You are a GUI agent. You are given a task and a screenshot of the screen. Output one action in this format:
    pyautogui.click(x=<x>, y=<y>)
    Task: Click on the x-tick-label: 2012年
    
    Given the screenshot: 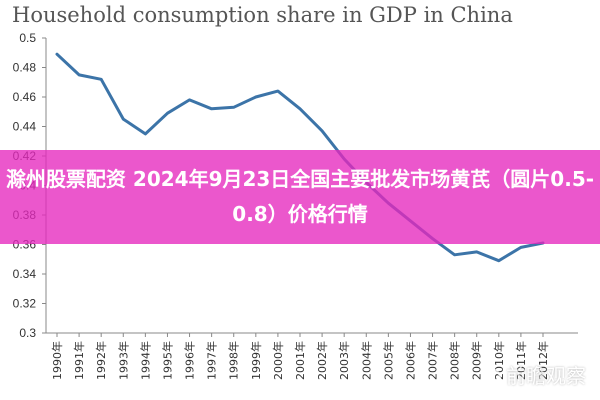 What is the action you would take?
    pyautogui.click(x=543, y=360)
    